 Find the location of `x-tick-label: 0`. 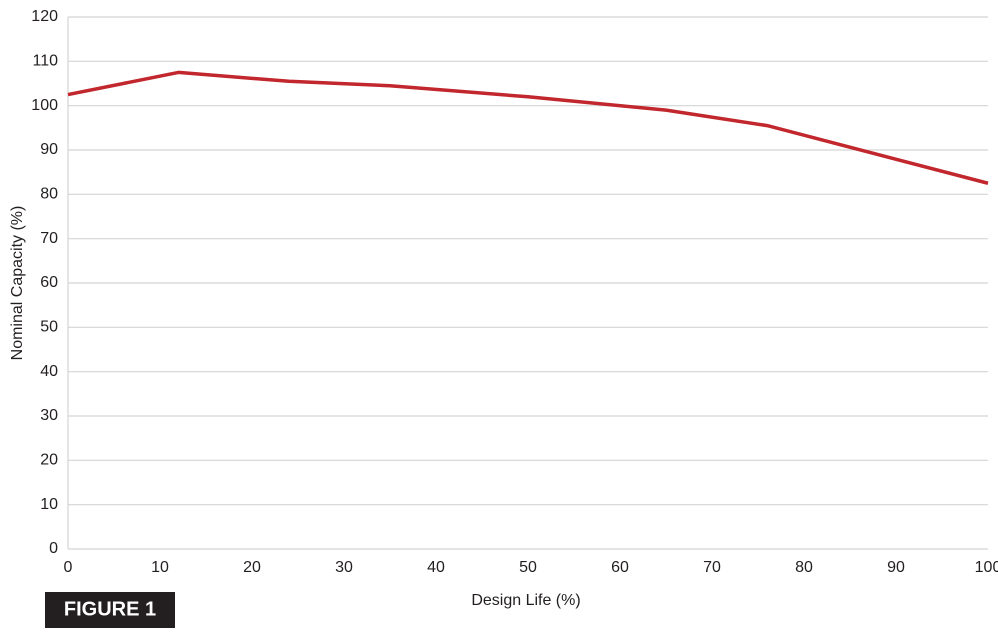

x-tick-label: 0 is located at coordinates (68, 567).